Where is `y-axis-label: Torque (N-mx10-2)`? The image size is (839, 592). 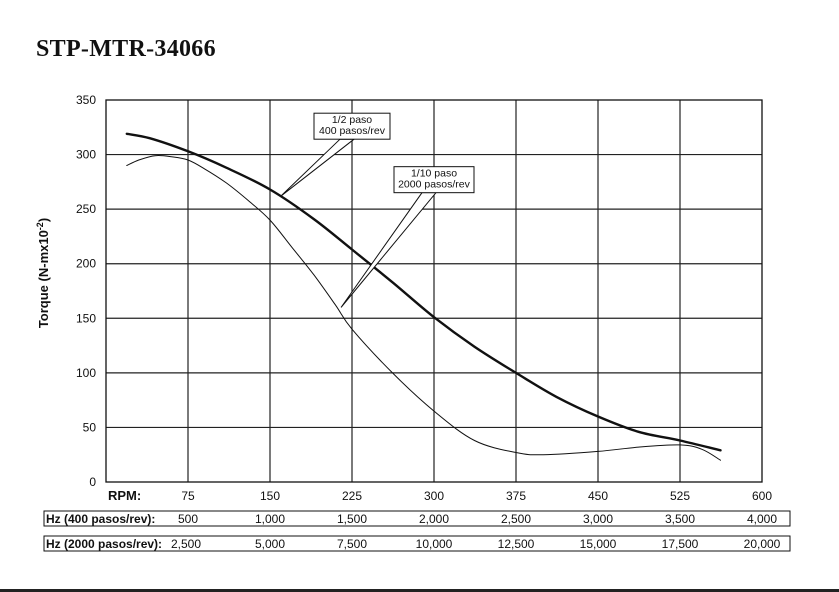
y-axis-label: Torque (N-mx10-2) is located at coordinates (43, 273).